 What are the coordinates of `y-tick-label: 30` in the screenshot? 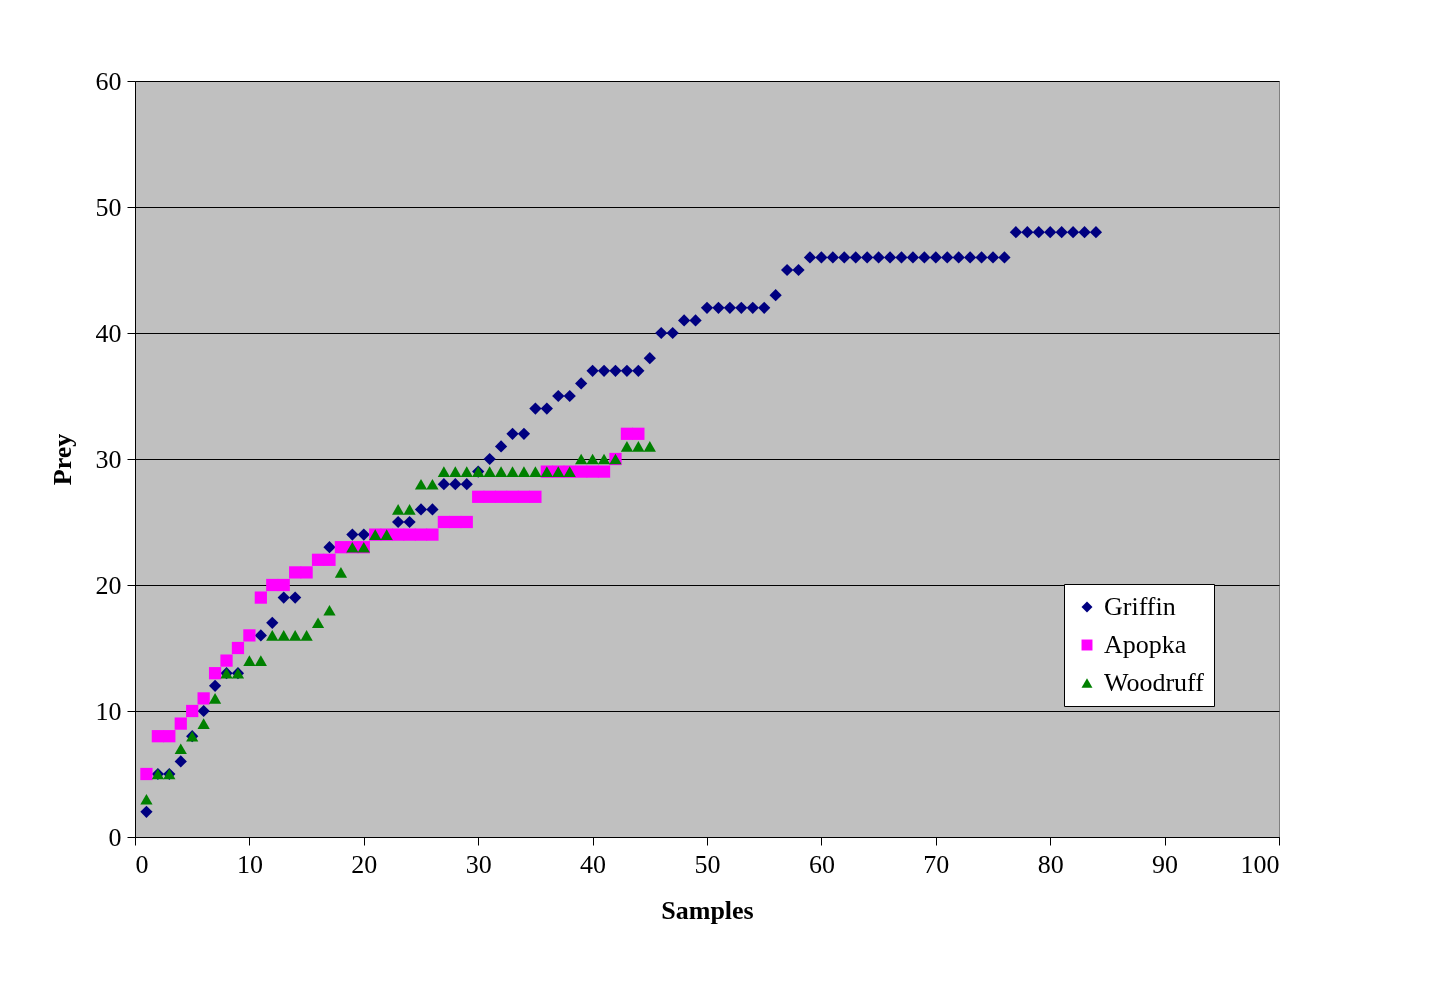 It's located at (108, 459).